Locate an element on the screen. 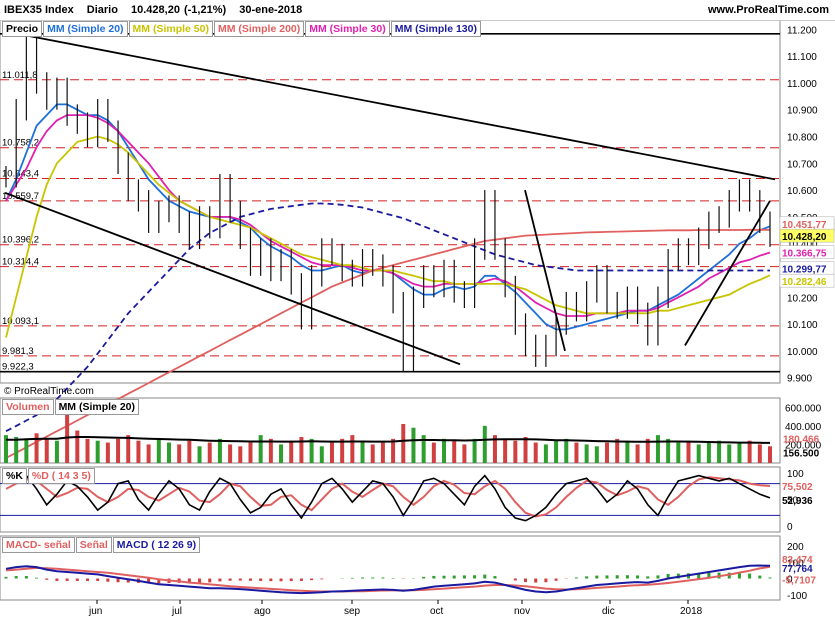  key-level-label: 10.559,7 is located at coordinates (20, 196).